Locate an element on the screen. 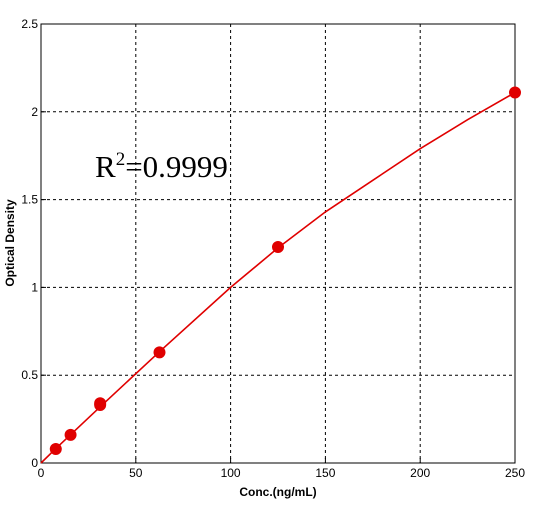 This screenshot has width=539, height=505. x-tick-label: 50 is located at coordinates (136, 473).